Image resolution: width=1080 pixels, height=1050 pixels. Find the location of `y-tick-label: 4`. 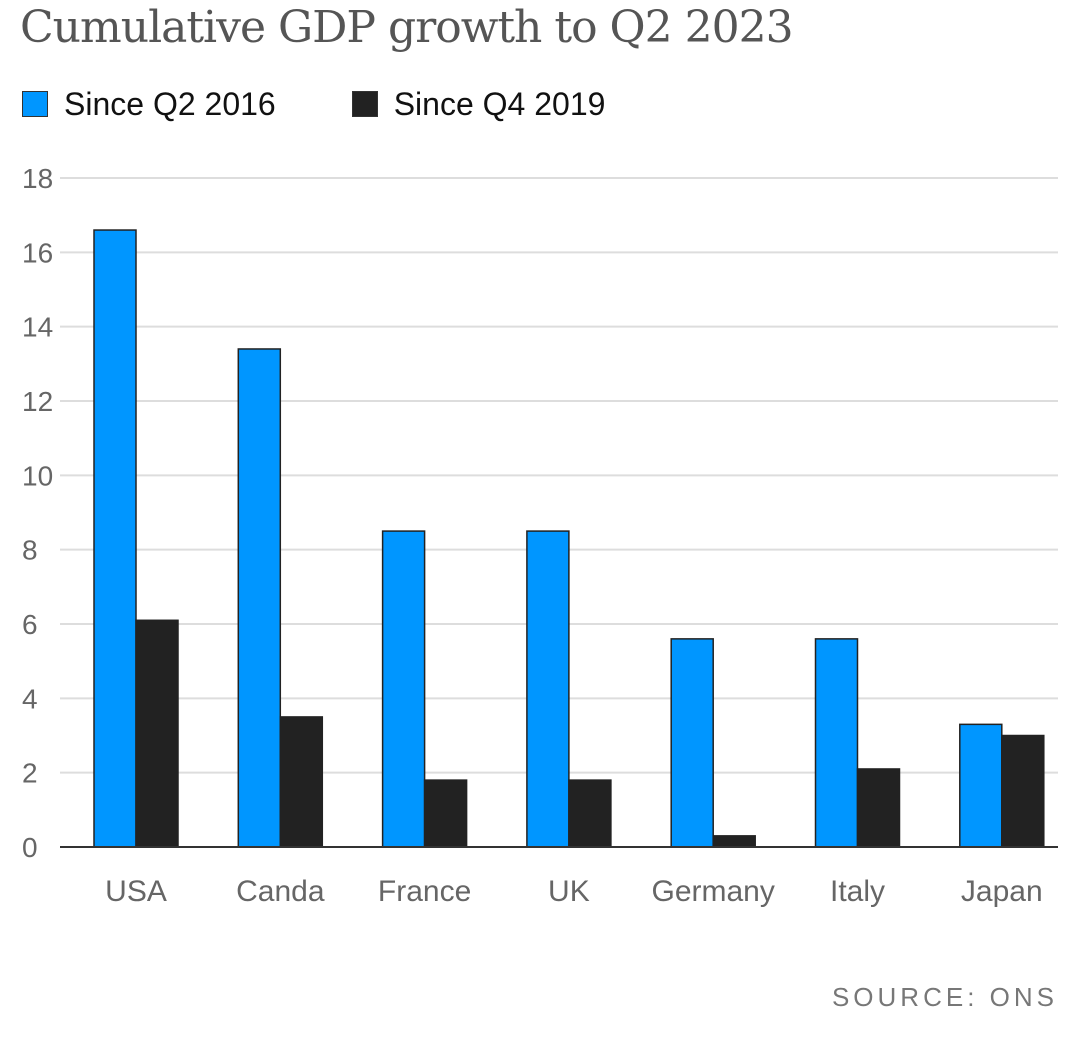

y-tick-label: 4 is located at coordinates (30, 698).